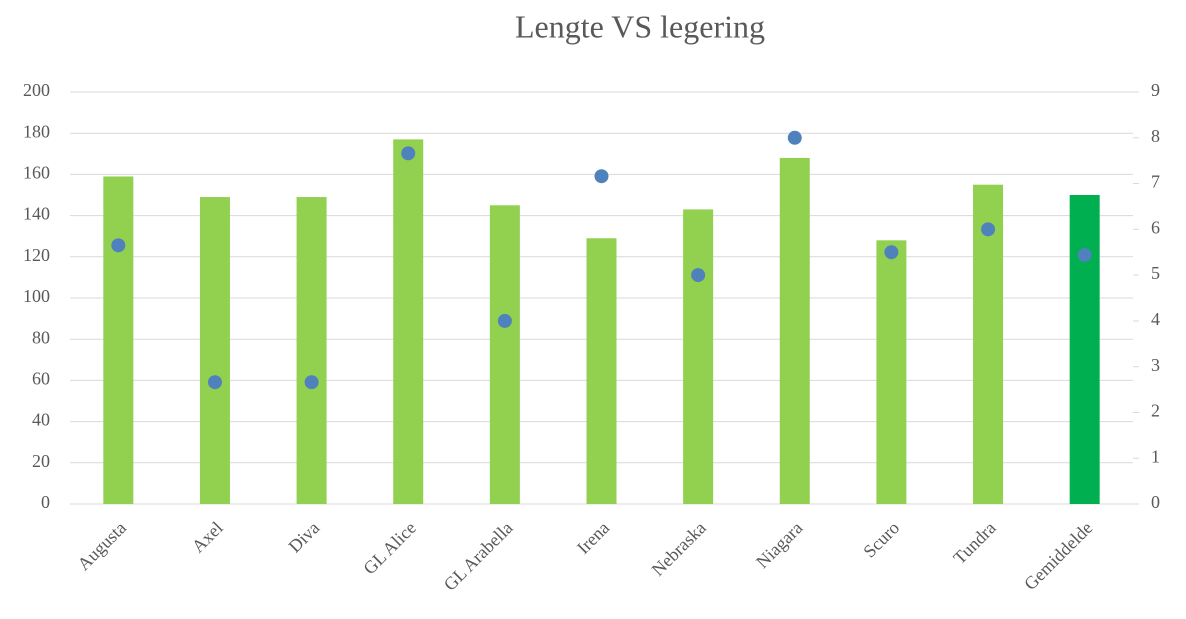 This screenshot has height=619, width=1186. What do you see at coordinates (1155, 319) in the screenshot?
I see `y2-tick-label: 4` at bounding box center [1155, 319].